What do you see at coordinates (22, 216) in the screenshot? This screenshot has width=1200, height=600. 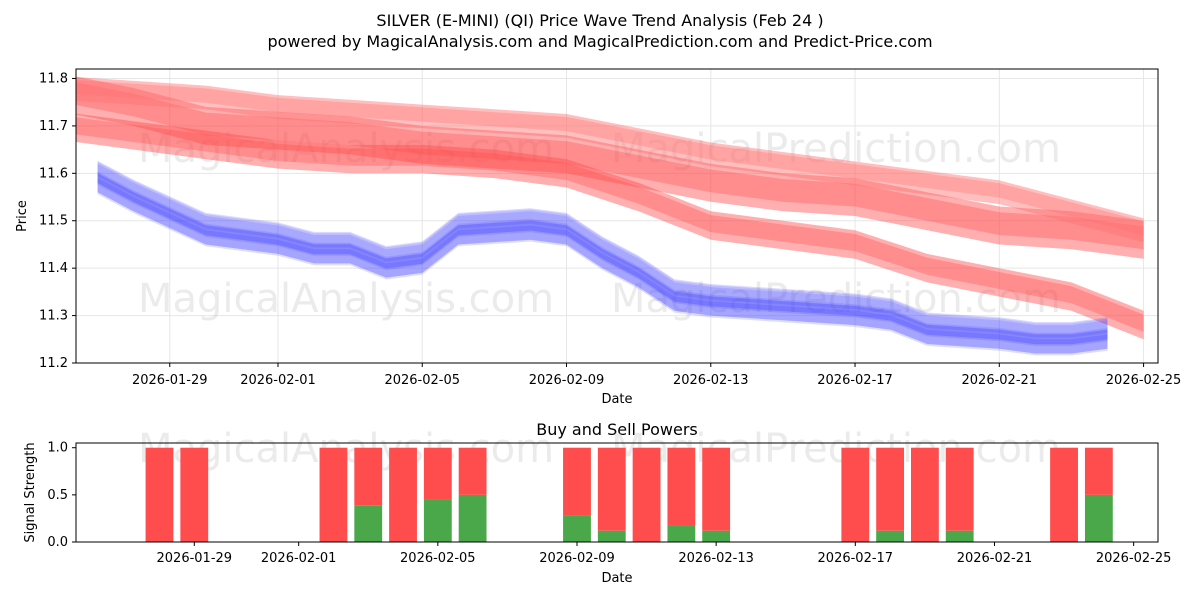 I see `y-axis-label: Price` at bounding box center [22, 216].